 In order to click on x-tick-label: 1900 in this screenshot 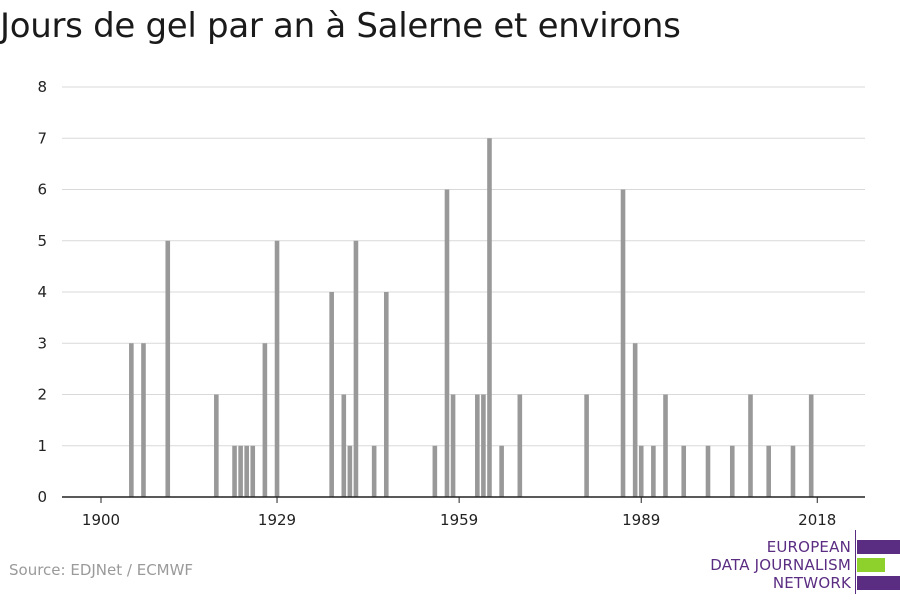, I will do `click(101, 520)`.